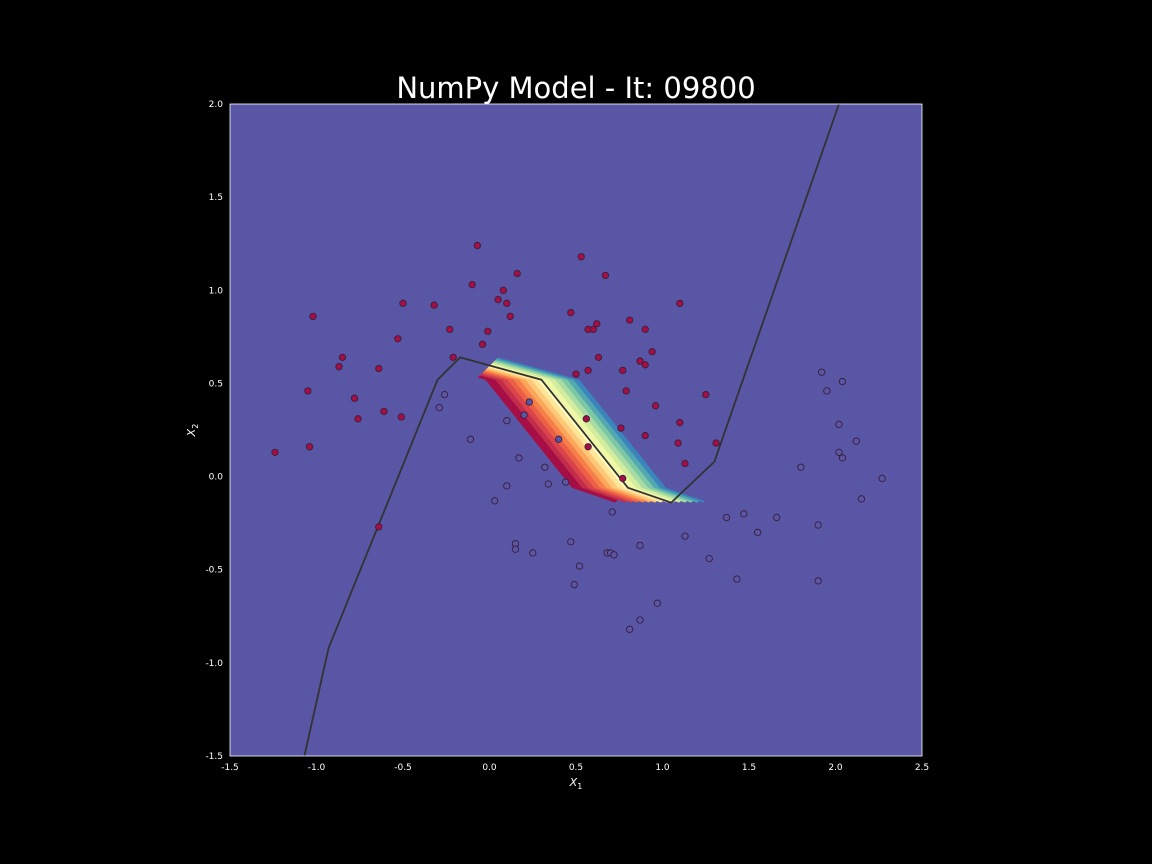 This screenshot has width=1152, height=864. What do you see at coordinates (192, 431) in the screenshot?
I see `y-axis-label: X2` at bounding box center [192, 431].